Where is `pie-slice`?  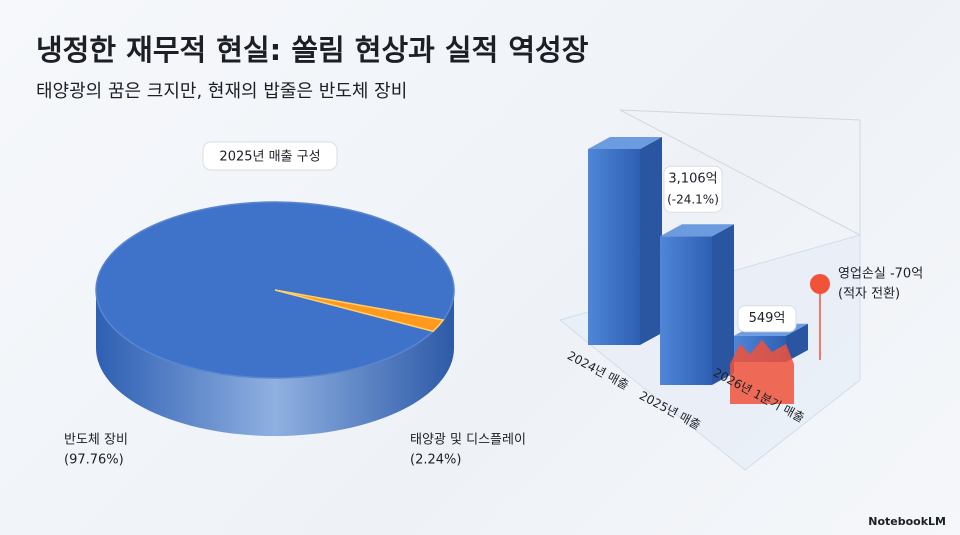
pie-slice is located at coordinates (359, 311).